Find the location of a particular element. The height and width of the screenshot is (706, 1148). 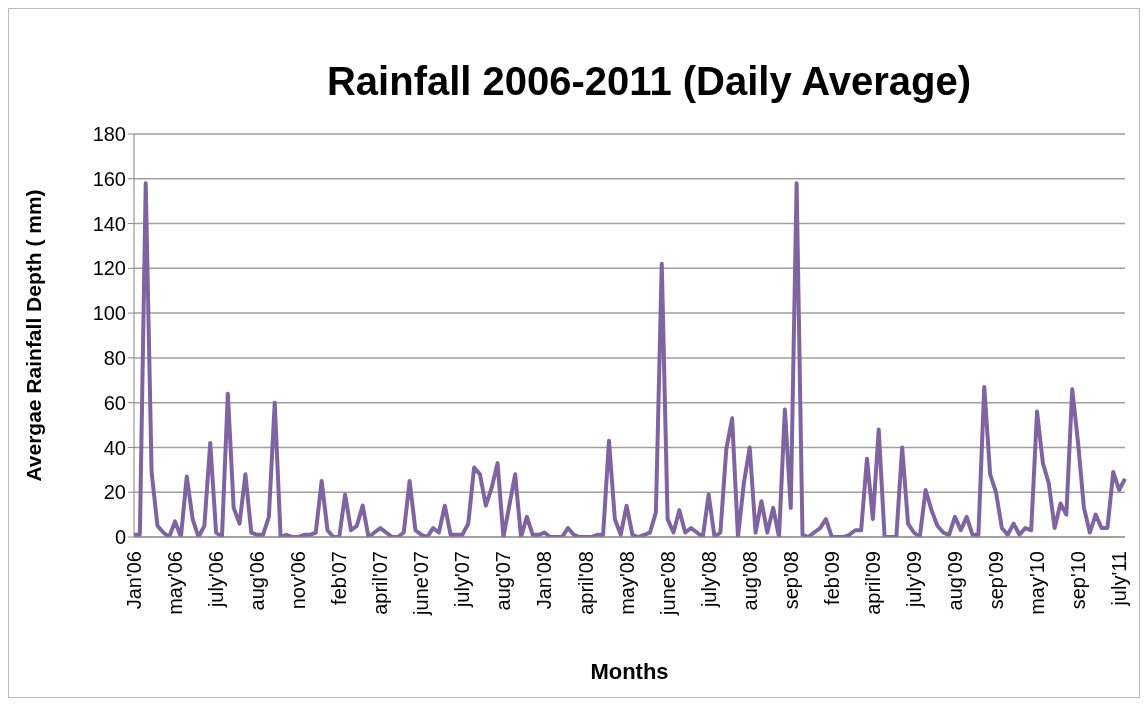

x-tick-label: sep'08 is located at coordinates (790, 580).